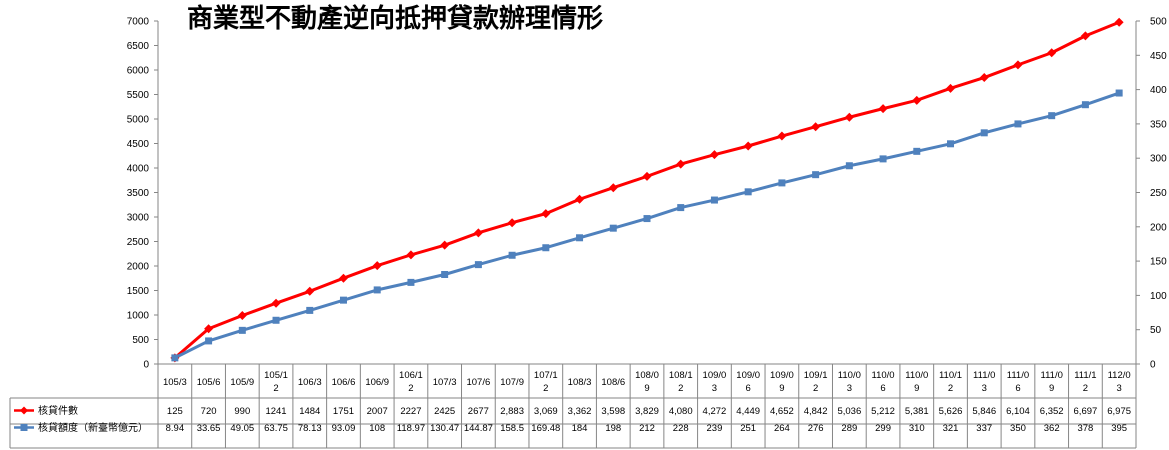  What do you see at coordinates (647, 428) in the screenshot?
I see `table-cell-value: 212` at bounding box center [647, 428].